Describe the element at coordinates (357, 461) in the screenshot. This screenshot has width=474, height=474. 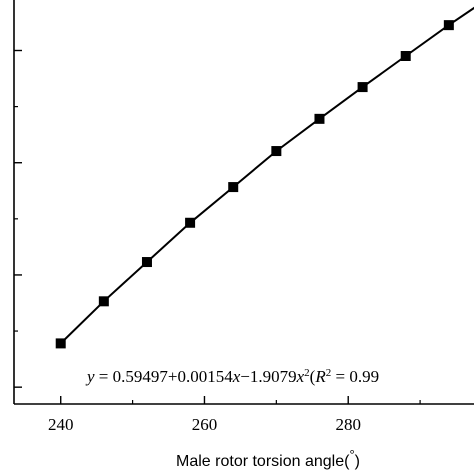
I see `x-axis-title-close: )` at that location.